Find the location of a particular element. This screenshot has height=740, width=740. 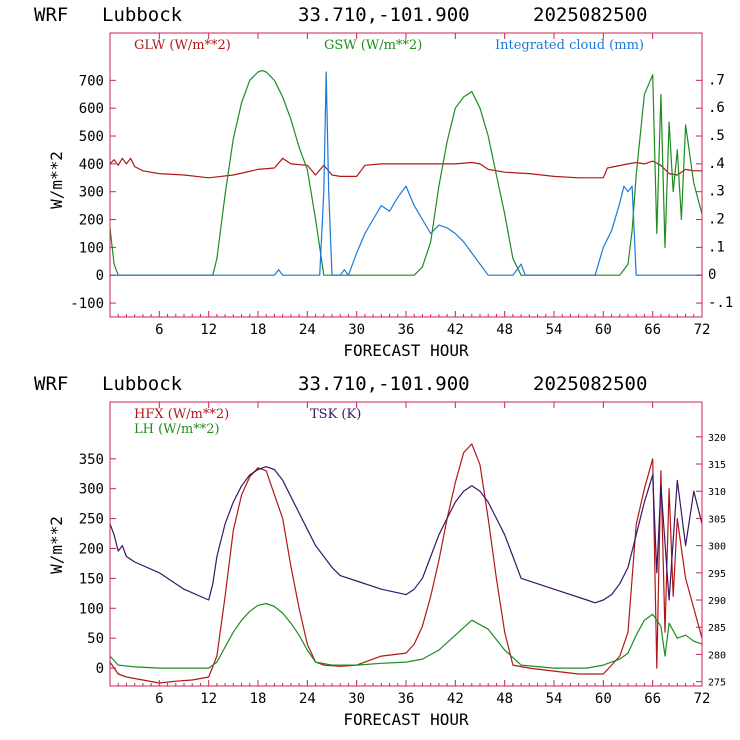

y-tick-label: 600 is located at coordinates (91, 109).